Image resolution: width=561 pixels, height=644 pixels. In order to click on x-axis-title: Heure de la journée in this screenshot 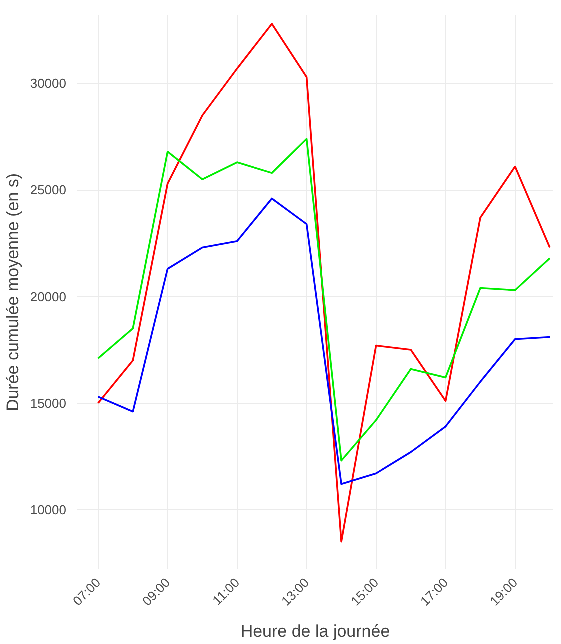, I will do `click(315, 632)`.